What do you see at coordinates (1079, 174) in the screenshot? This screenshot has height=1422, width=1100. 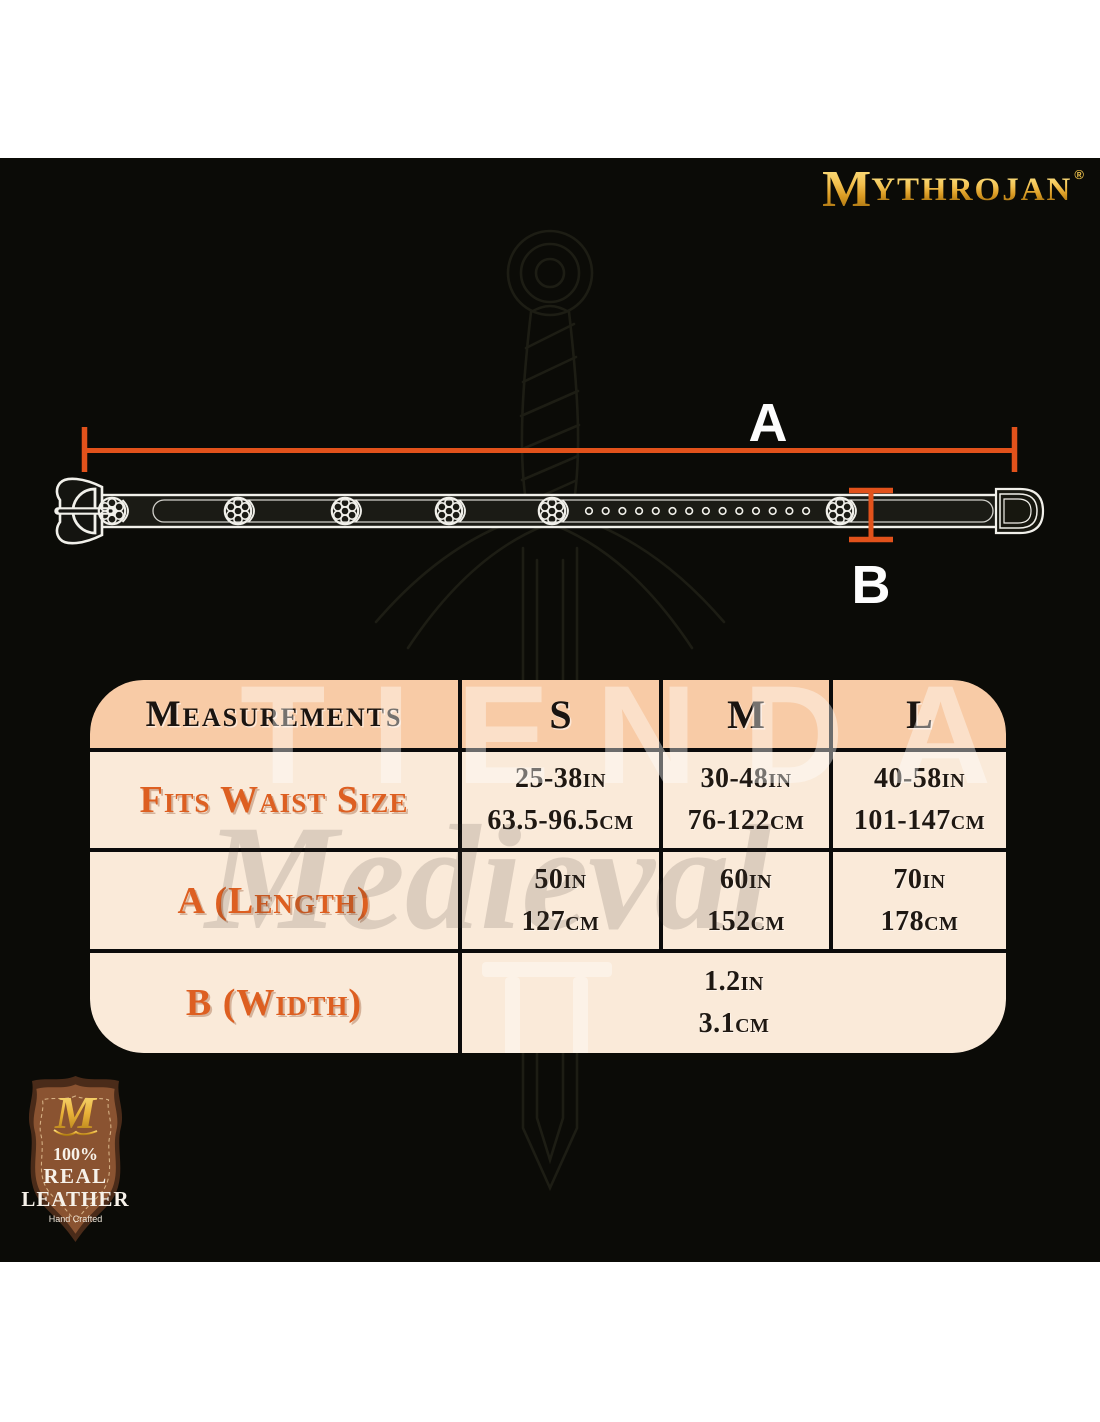 I see `registered-trademark-icon: ®` at bounding box center [1079, 174].